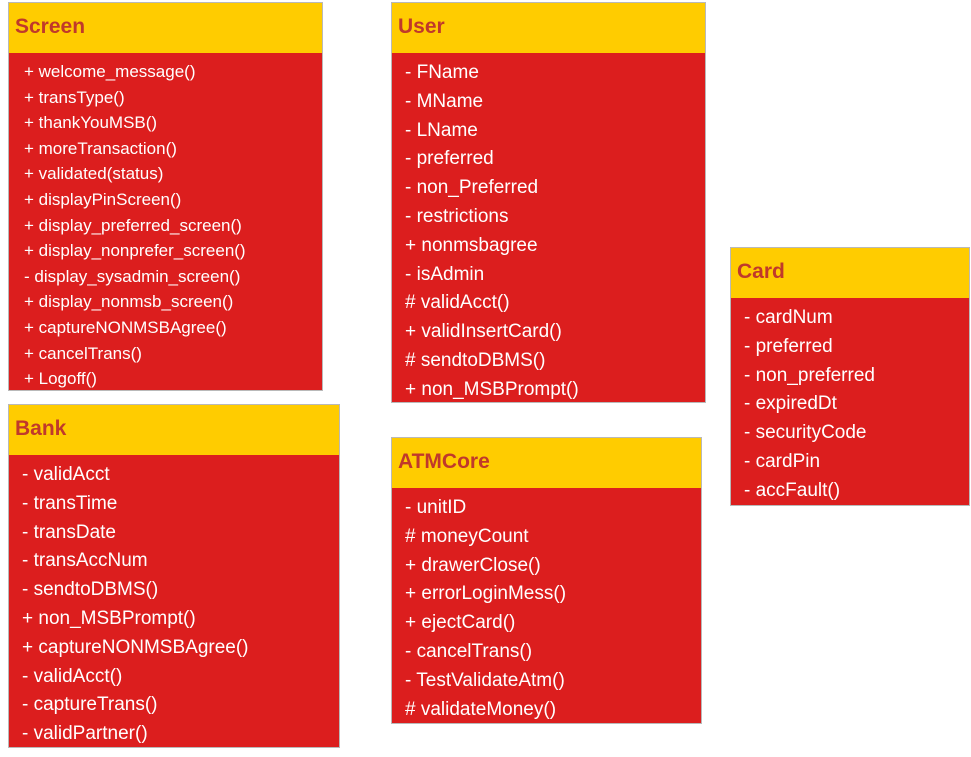 Image resolution: width=971 pixels, height=757 pixels. What do you see at coordinates (481, 709) in the screenshot?
I see `class-member: # validateMoney()` at bounding box center [481, 709].